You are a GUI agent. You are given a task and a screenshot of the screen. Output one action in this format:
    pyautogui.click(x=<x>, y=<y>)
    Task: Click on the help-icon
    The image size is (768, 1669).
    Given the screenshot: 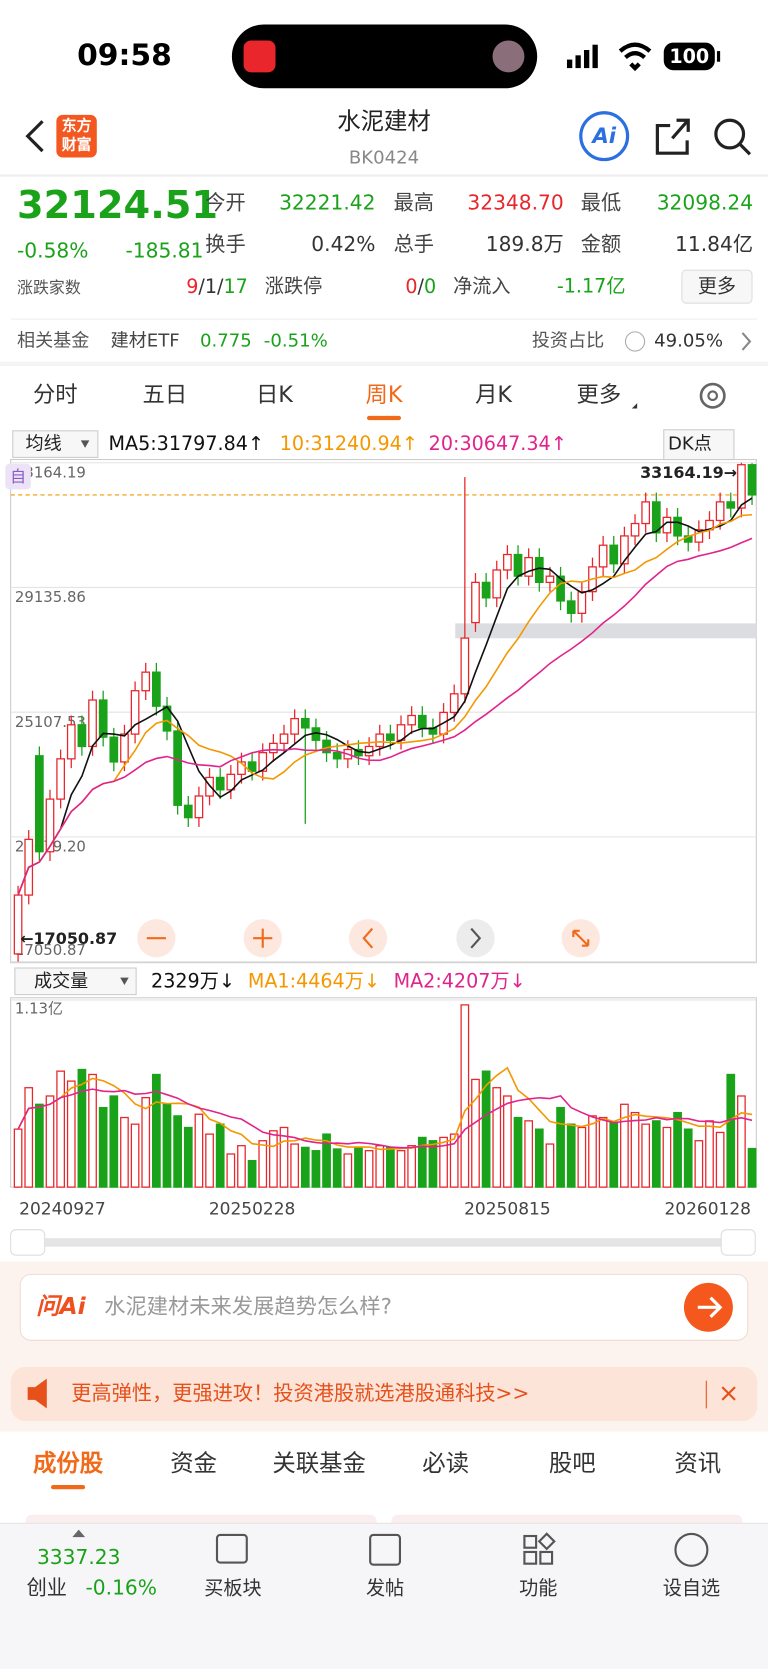 What is the action you would take?
    pyautogui.click(x=635, y=341)
    